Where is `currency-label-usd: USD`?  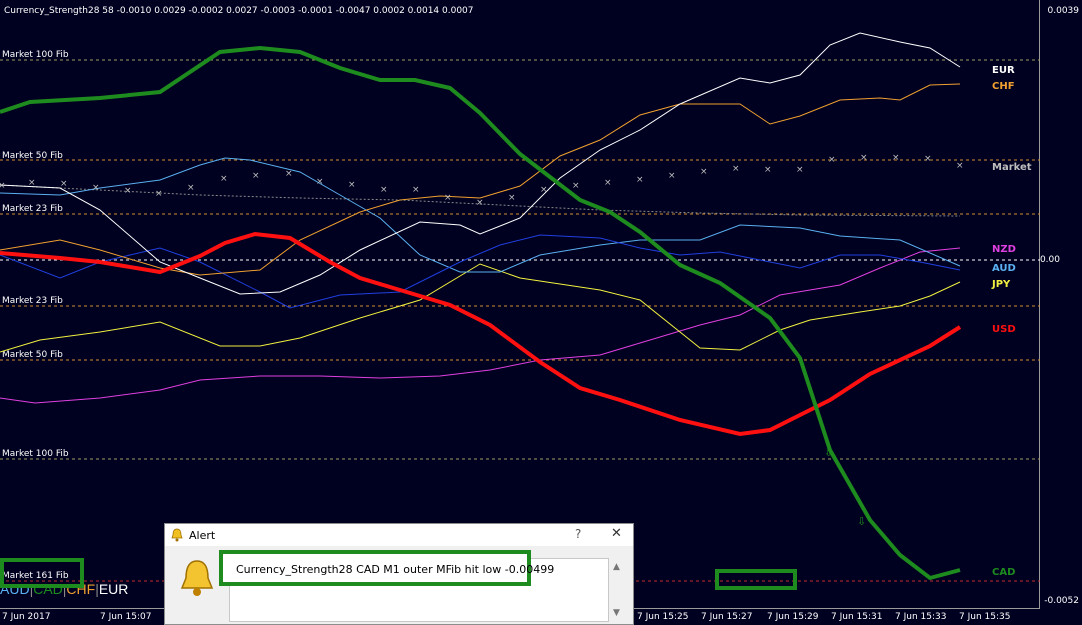
currency-label-usd: USD is located at coordinates (1004, 329).